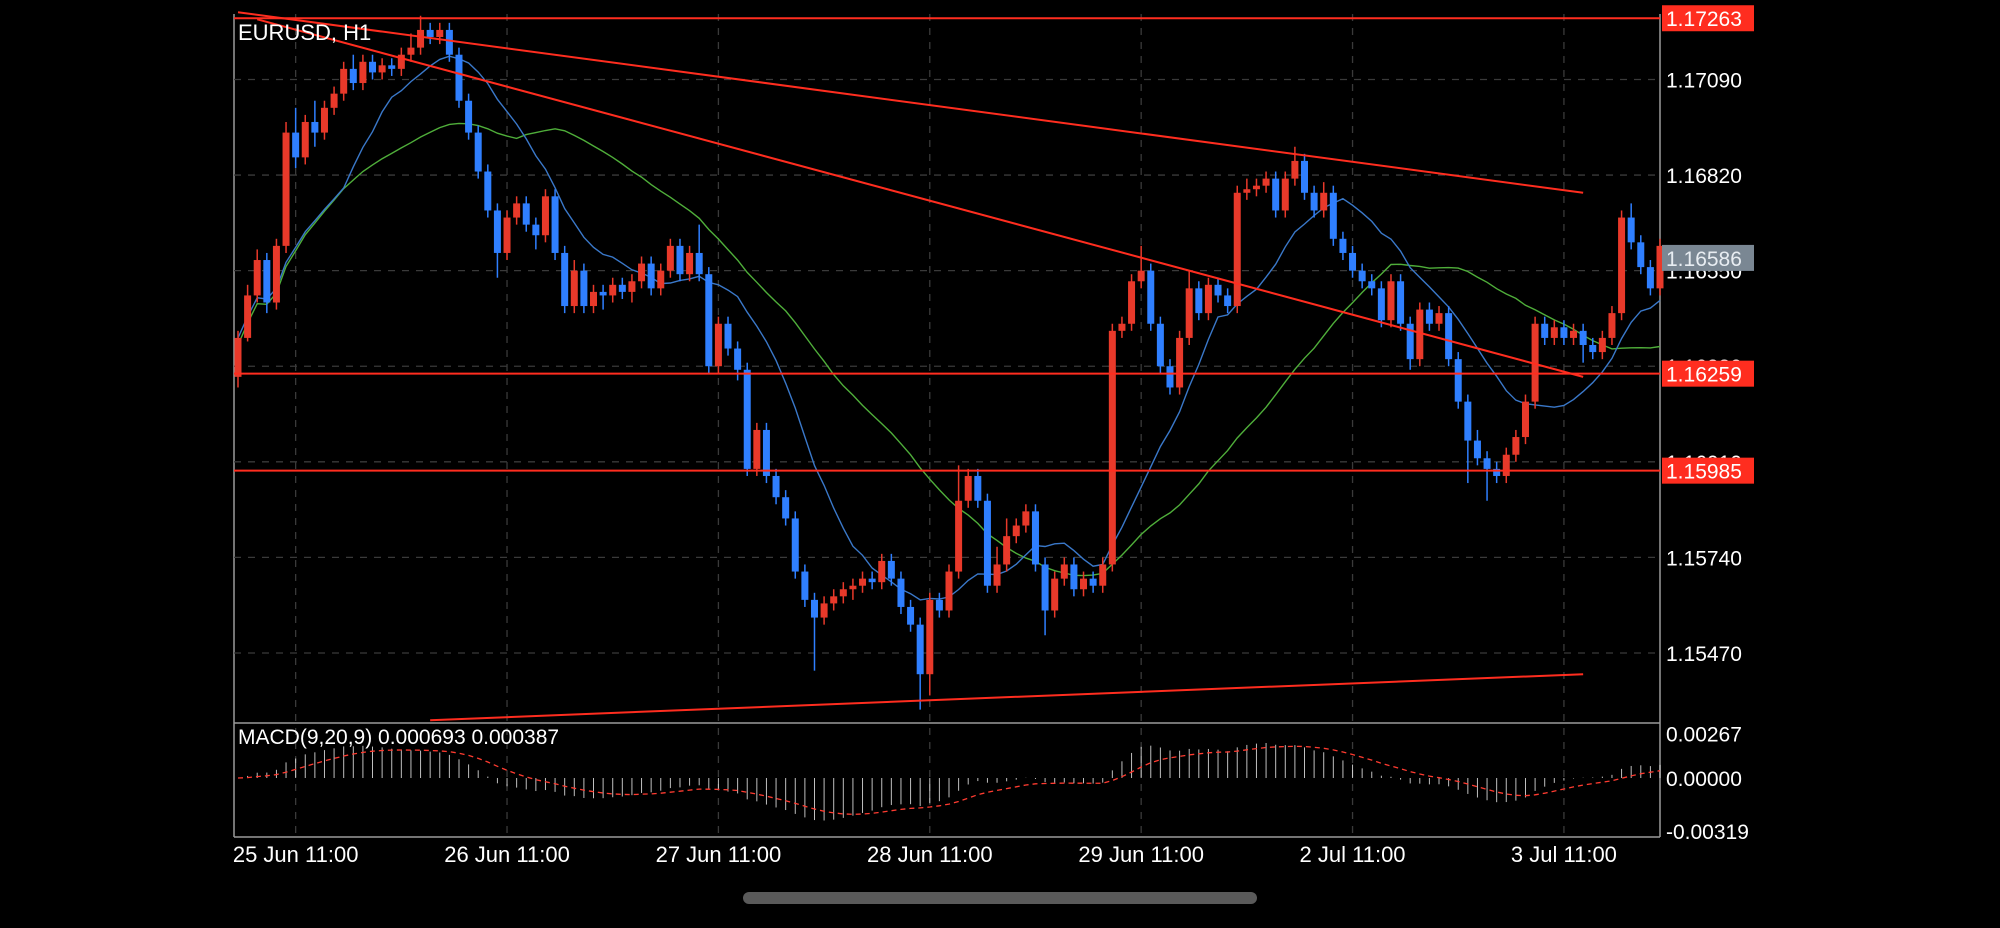 Image resolution: width=2000 pixels, height=928 pixels. I want to click on time-axis-label: 26 Jun 11:00, so click(507, 854).